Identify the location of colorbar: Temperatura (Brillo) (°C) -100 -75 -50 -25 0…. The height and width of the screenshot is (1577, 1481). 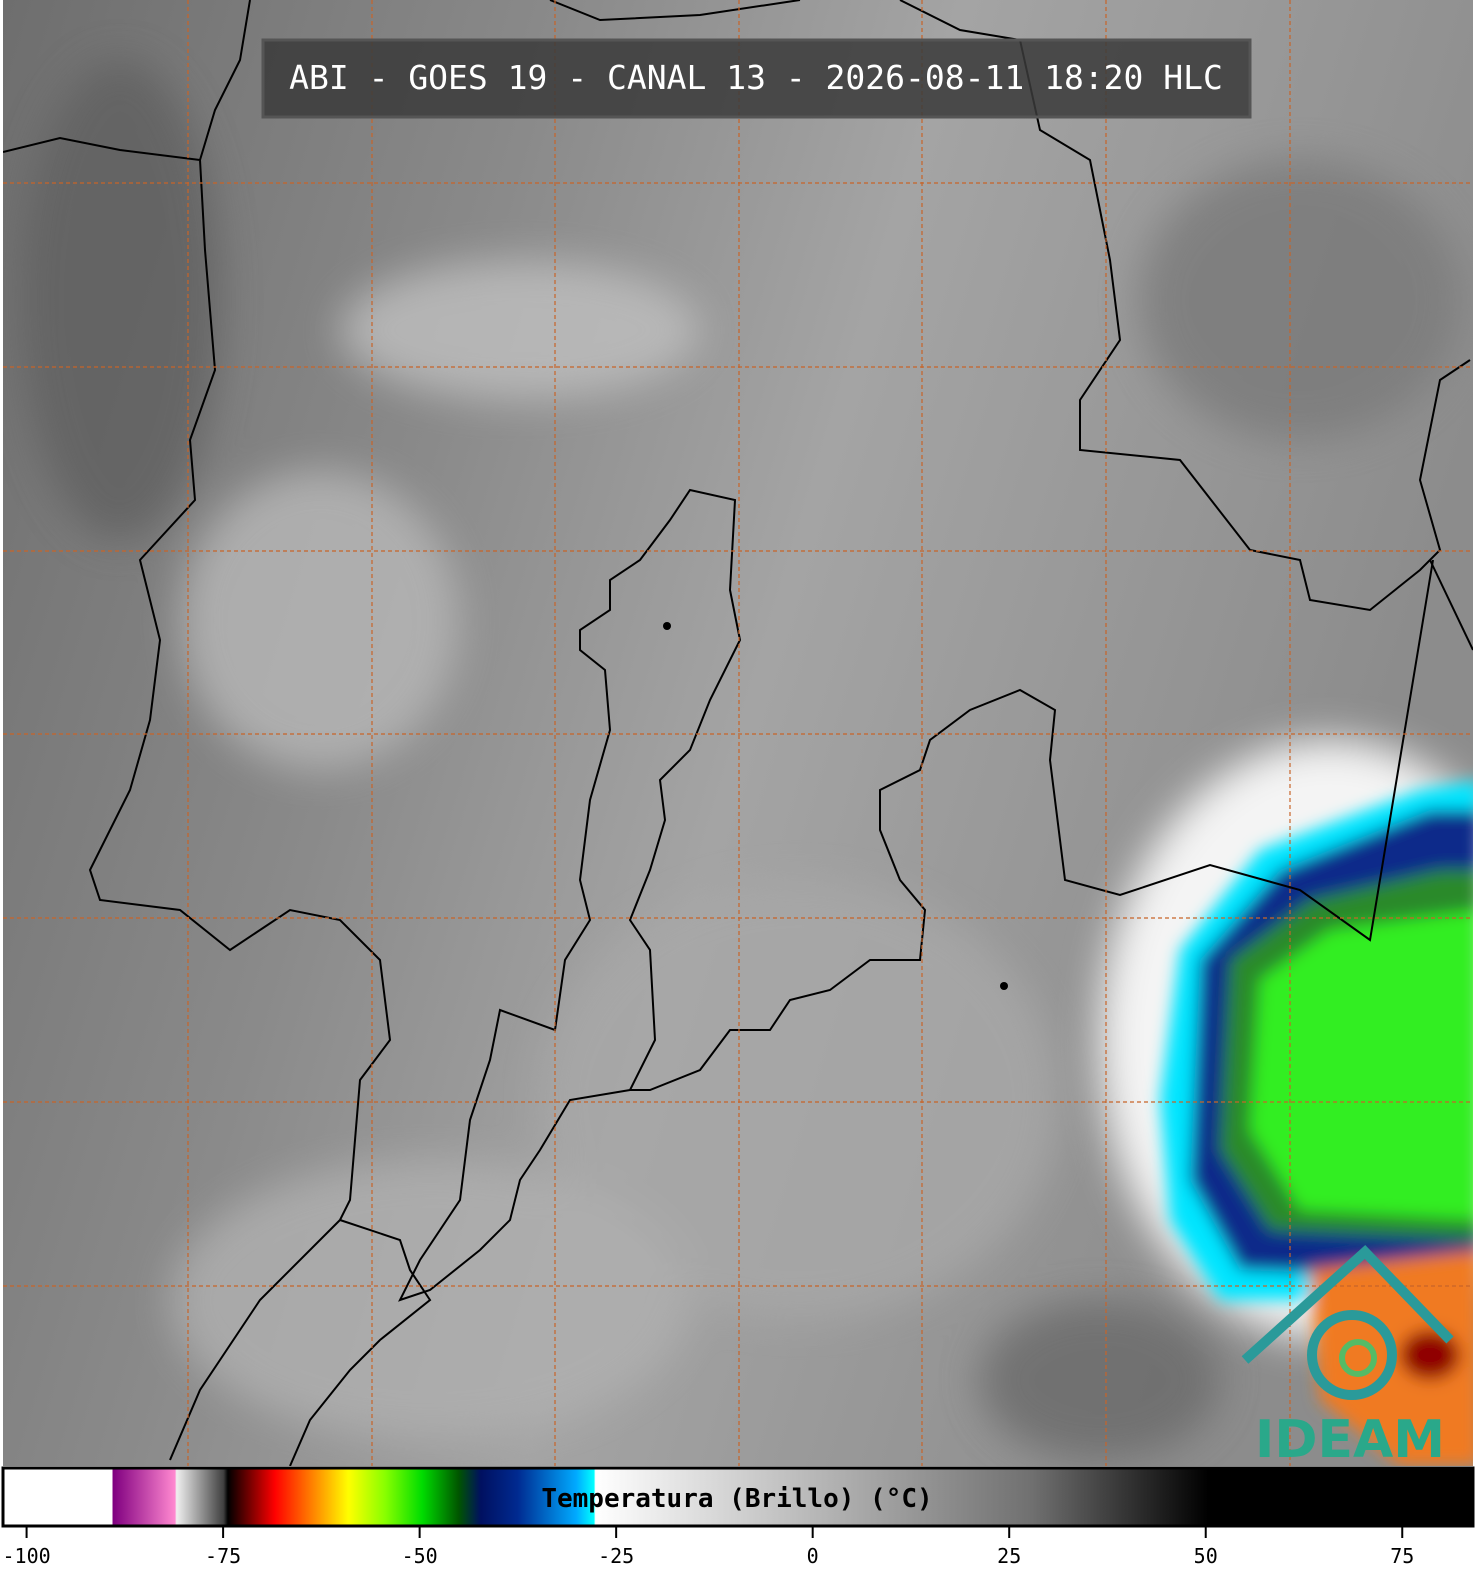
(738, 1517).